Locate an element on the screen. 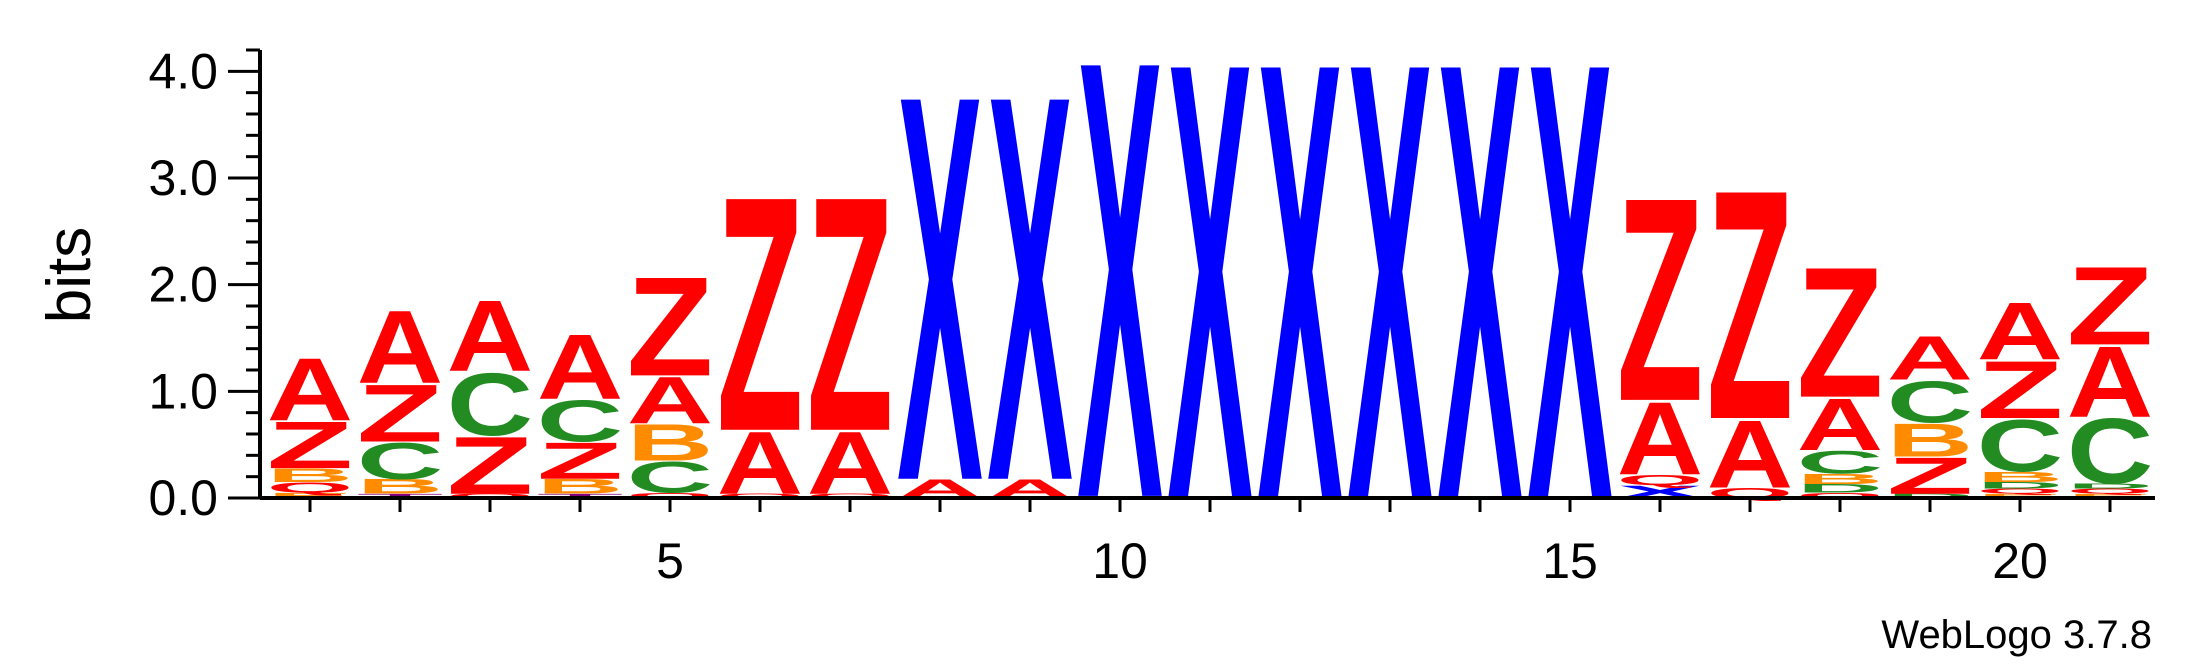  glyph-A-pos2: A is located at coordinates (400, 346).